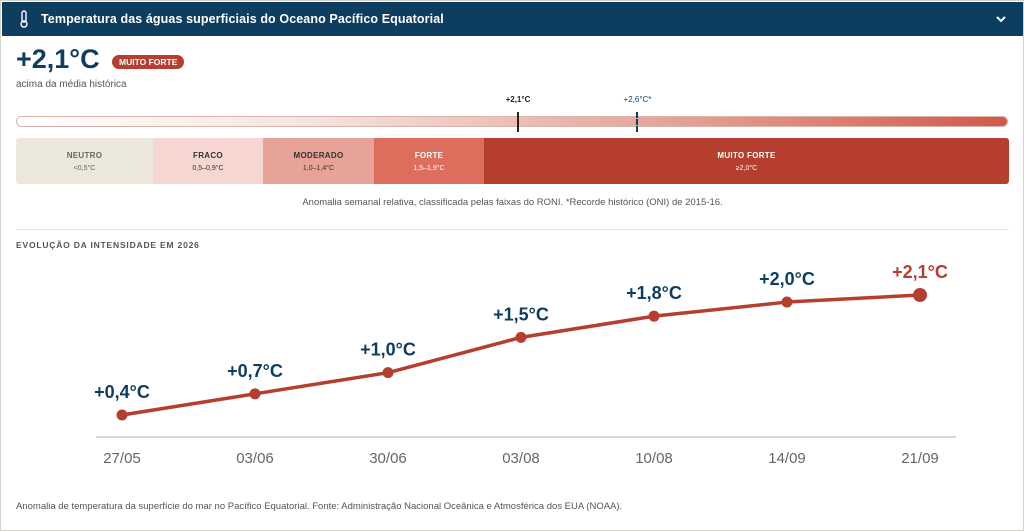 The width and height of the screenshot is (1024, 531). What do you see at coordinates (429, 168) in the screenshot?
I see `band-range: 1,5–1,9°C` at bounding box center [429, 168].